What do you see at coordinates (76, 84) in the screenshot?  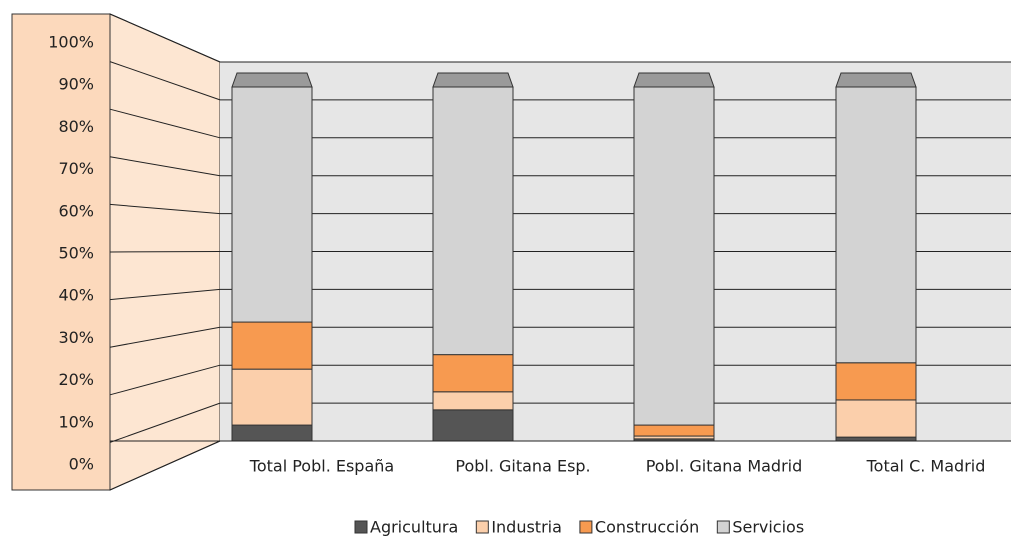 I see `y-tick-label: 90%` at bounding box center [76, 84].